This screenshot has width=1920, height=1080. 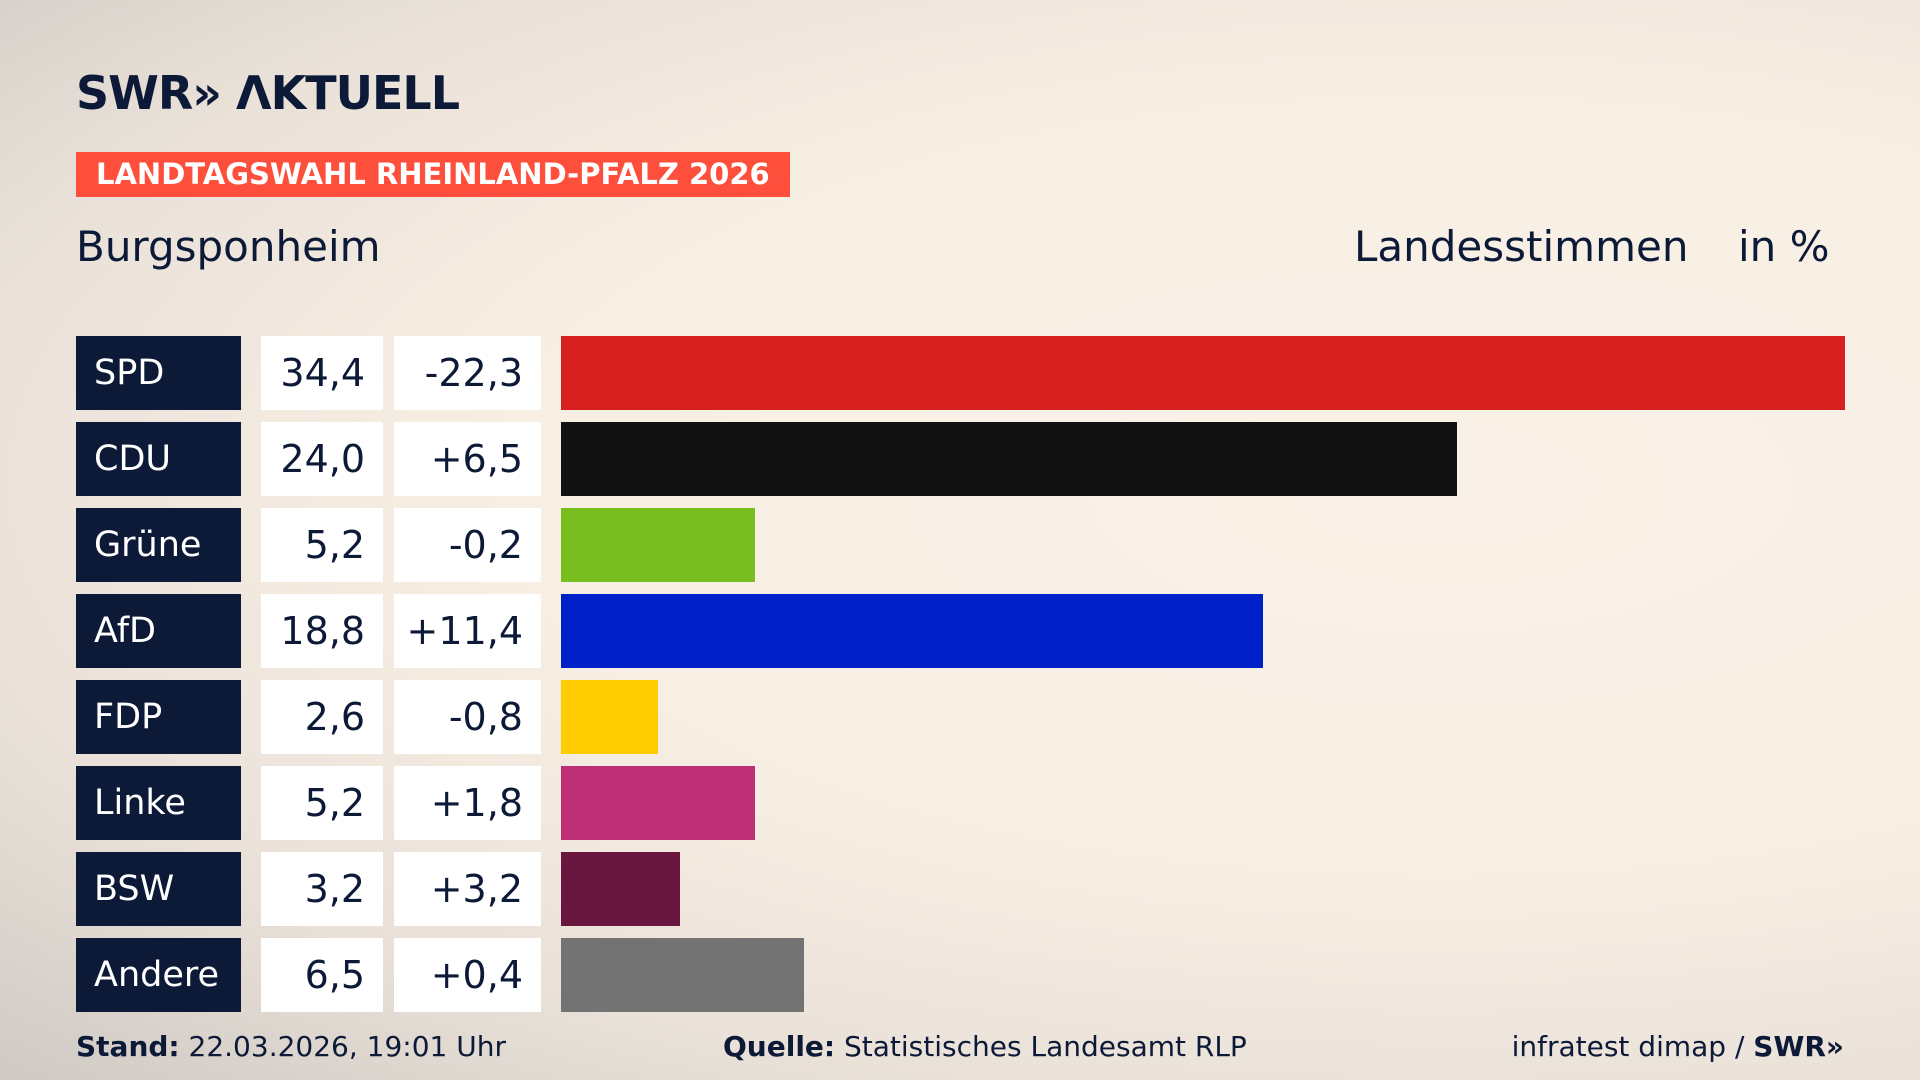 What do you see at coordinates (322, 631) in the screenshot?
I see `value-label: 18,8` at bounding box center [322, 631].